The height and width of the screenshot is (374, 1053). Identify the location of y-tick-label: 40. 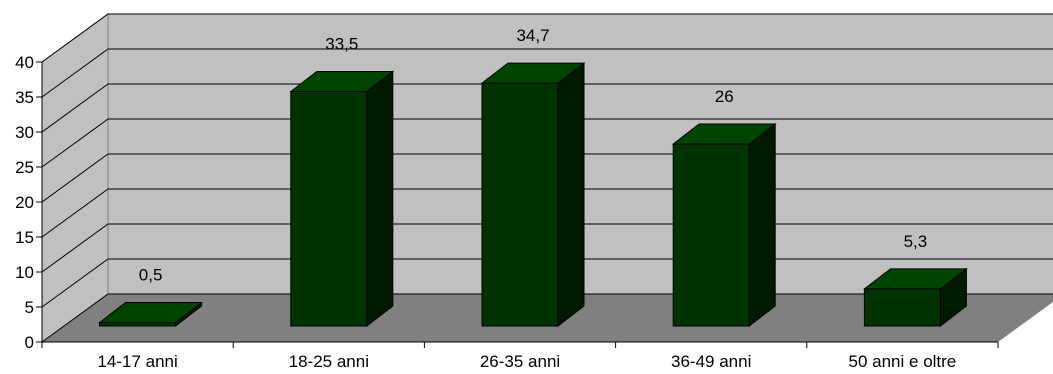
(24, 62).